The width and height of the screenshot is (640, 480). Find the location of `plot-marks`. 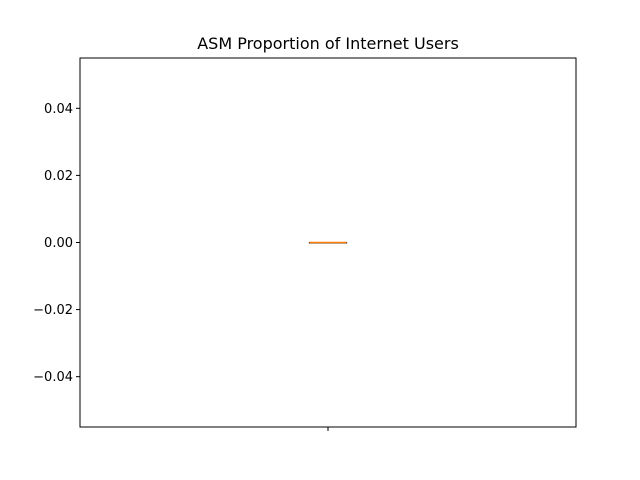

plot-marks is located at coordinates (328, 242).